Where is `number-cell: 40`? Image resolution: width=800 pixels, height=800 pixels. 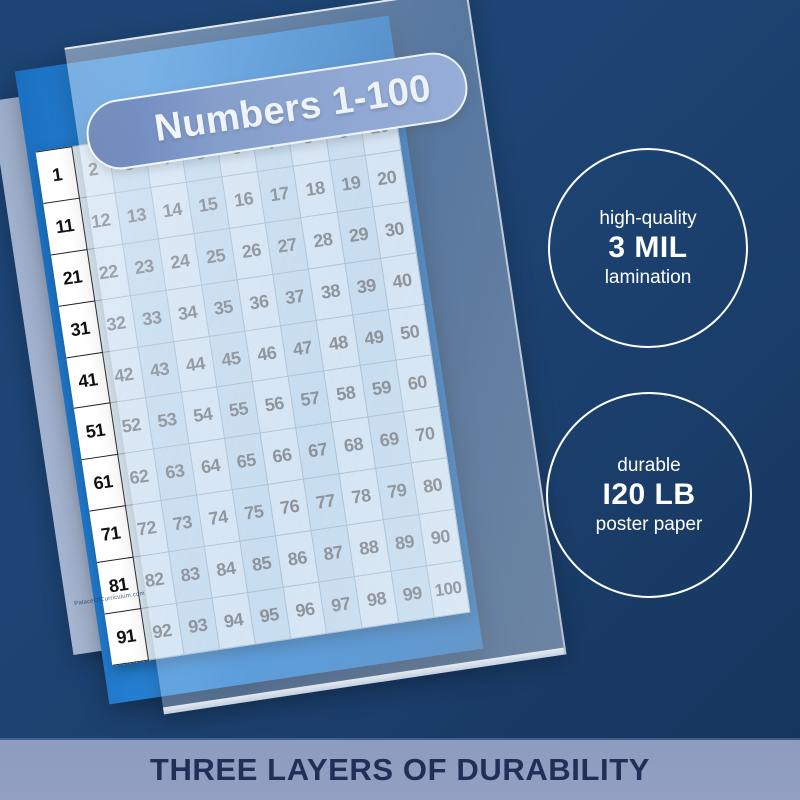 number-cell: 40 is located at coordinates (402, 281).